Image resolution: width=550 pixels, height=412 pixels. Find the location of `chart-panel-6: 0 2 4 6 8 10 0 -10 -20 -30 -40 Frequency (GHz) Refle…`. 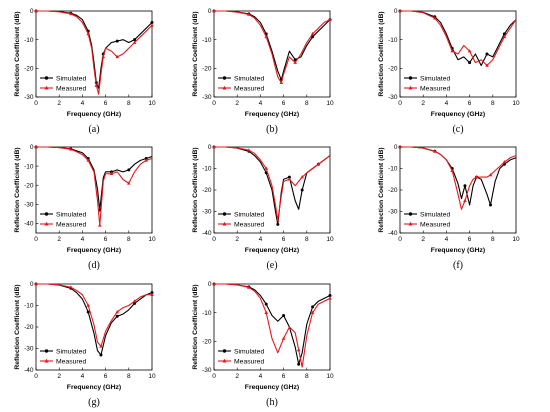

chart-panel-6: 0 2 4 6 8 10 0 -10 -20 -30 -40 Frequency (GHz) Refle… is located at coordinates (85, 344).